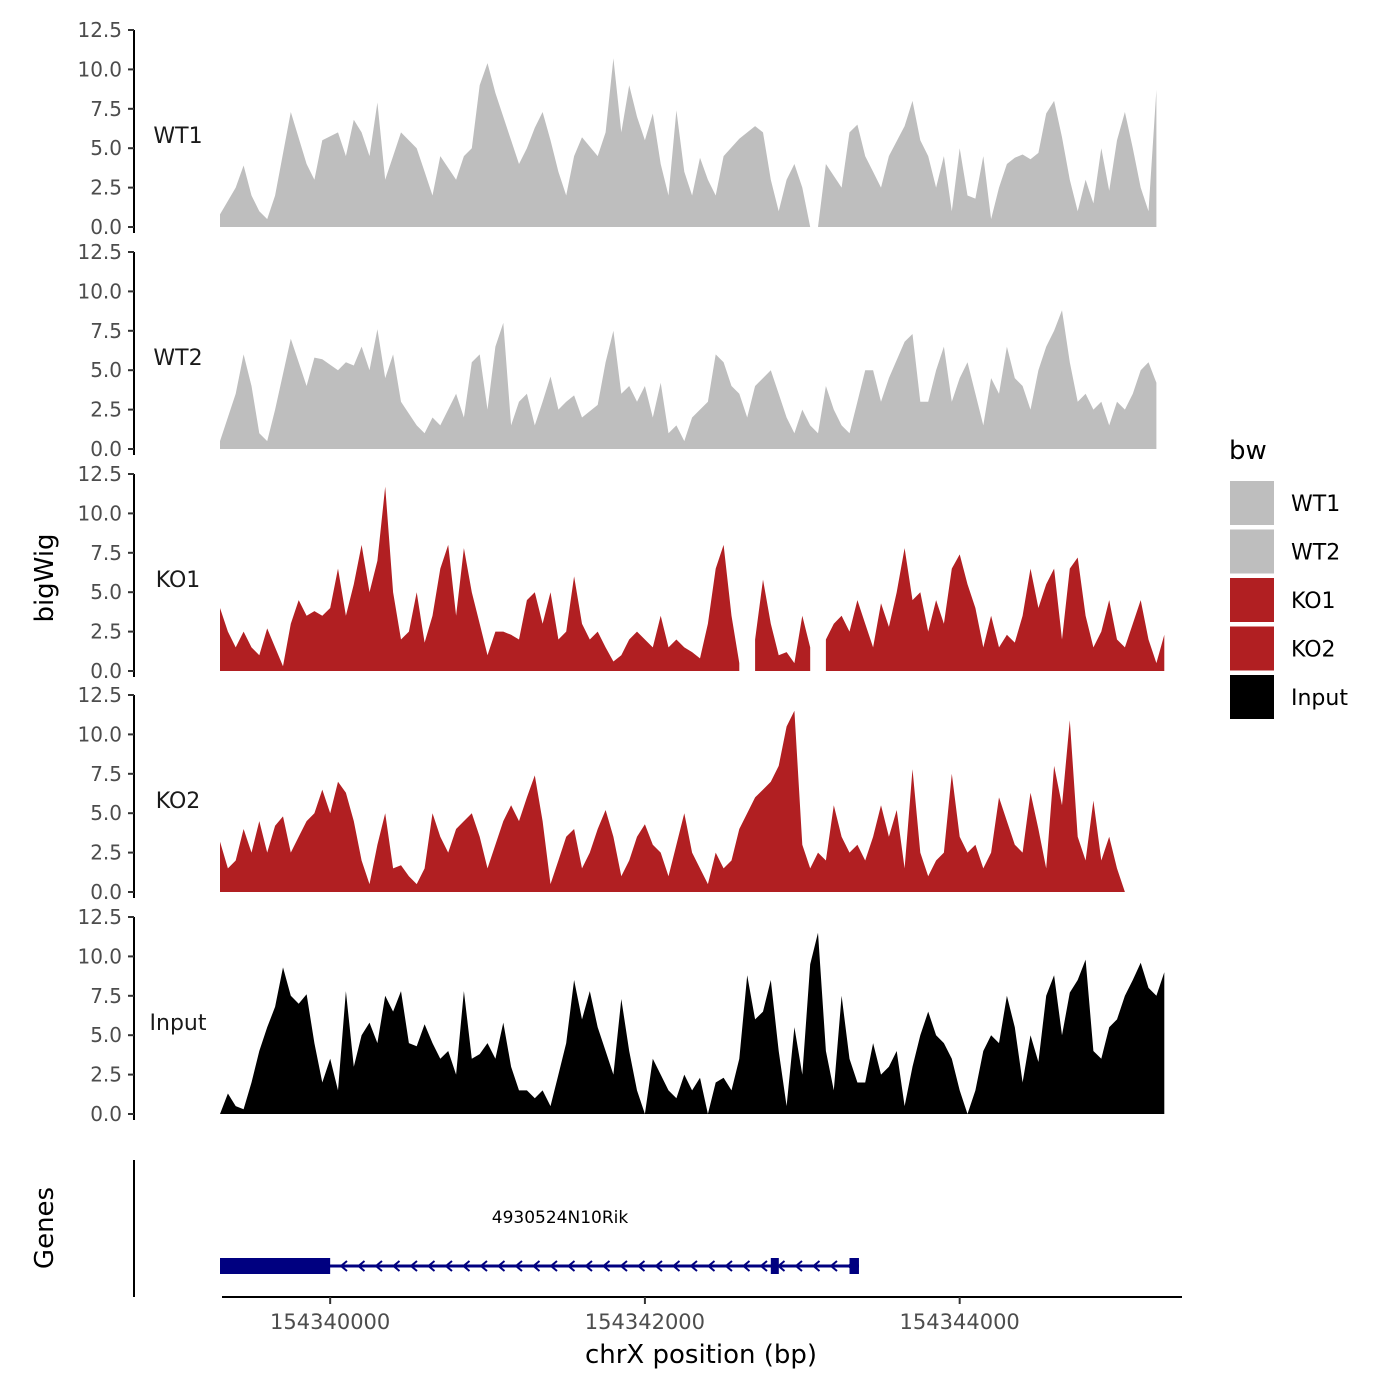  What do you see at coordinates (178, 1023) in the screenshot?
I see `track-label: Input` at bounding box center [178, 1023].